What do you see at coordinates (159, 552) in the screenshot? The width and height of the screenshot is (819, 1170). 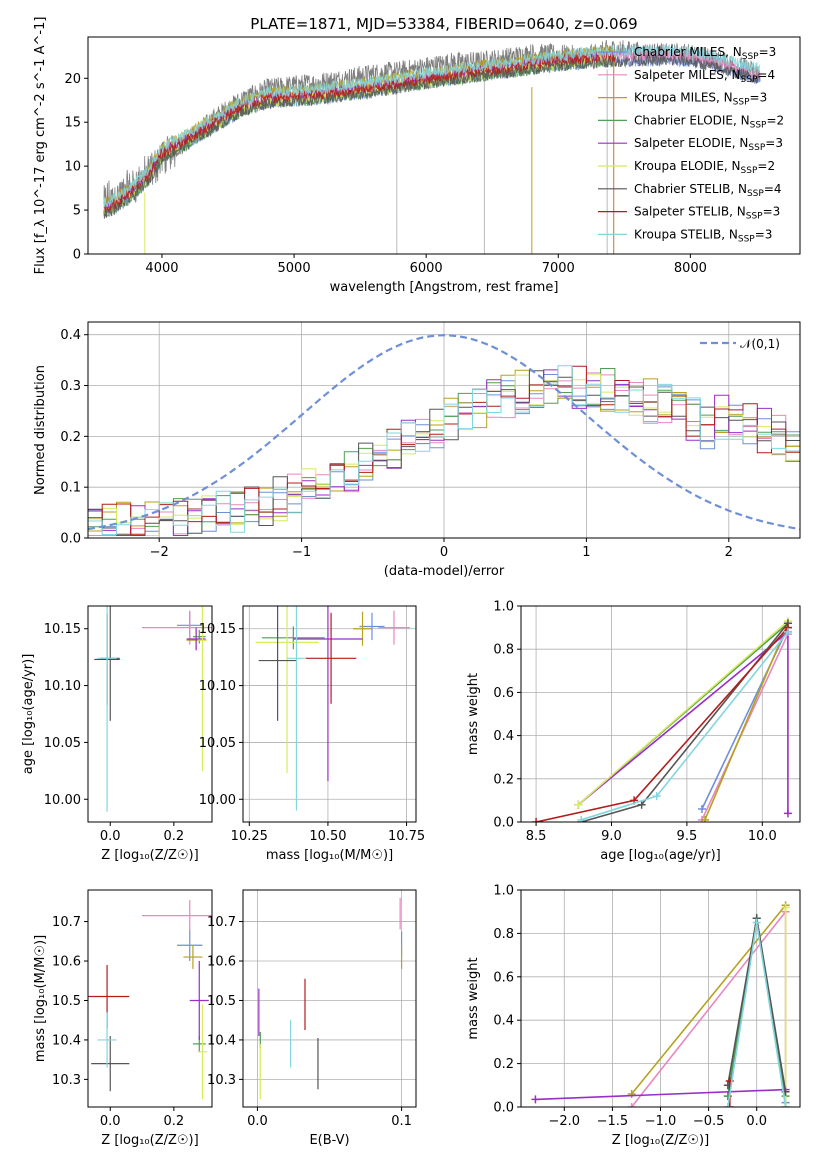 I see `x-tick-label: −2` at bounding box center [159, 552].